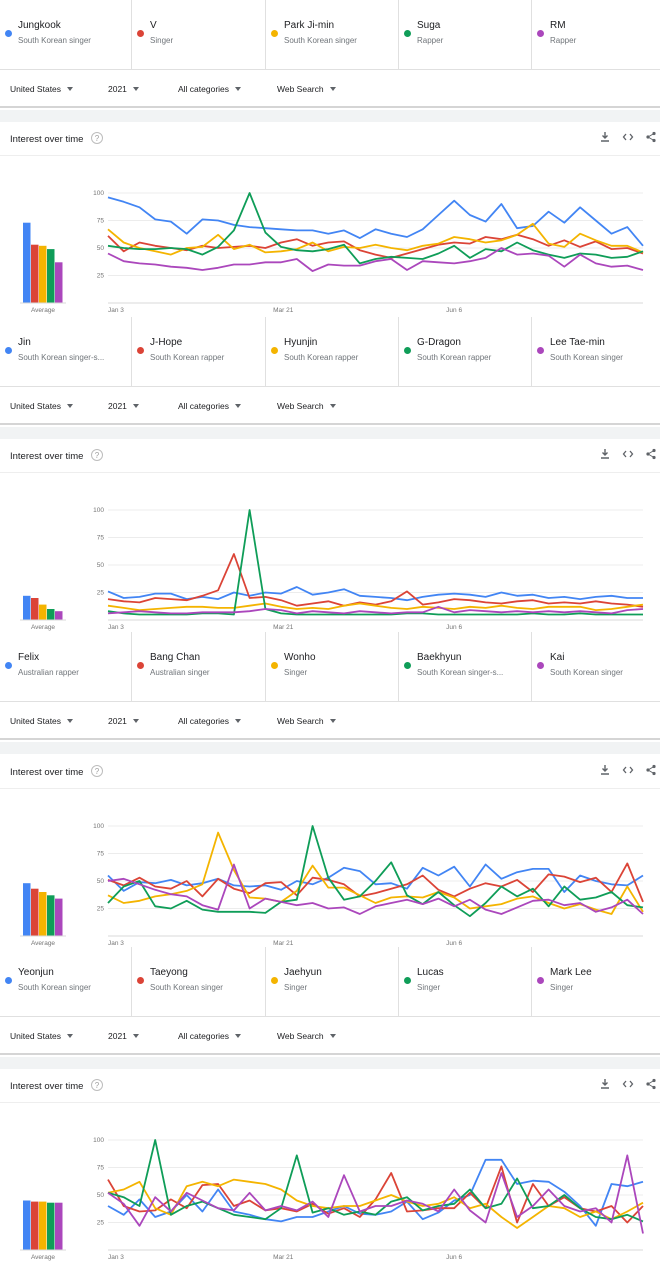  I want to click on search-term-3: Hyunjin South Korean rapper, so click(331, 352).